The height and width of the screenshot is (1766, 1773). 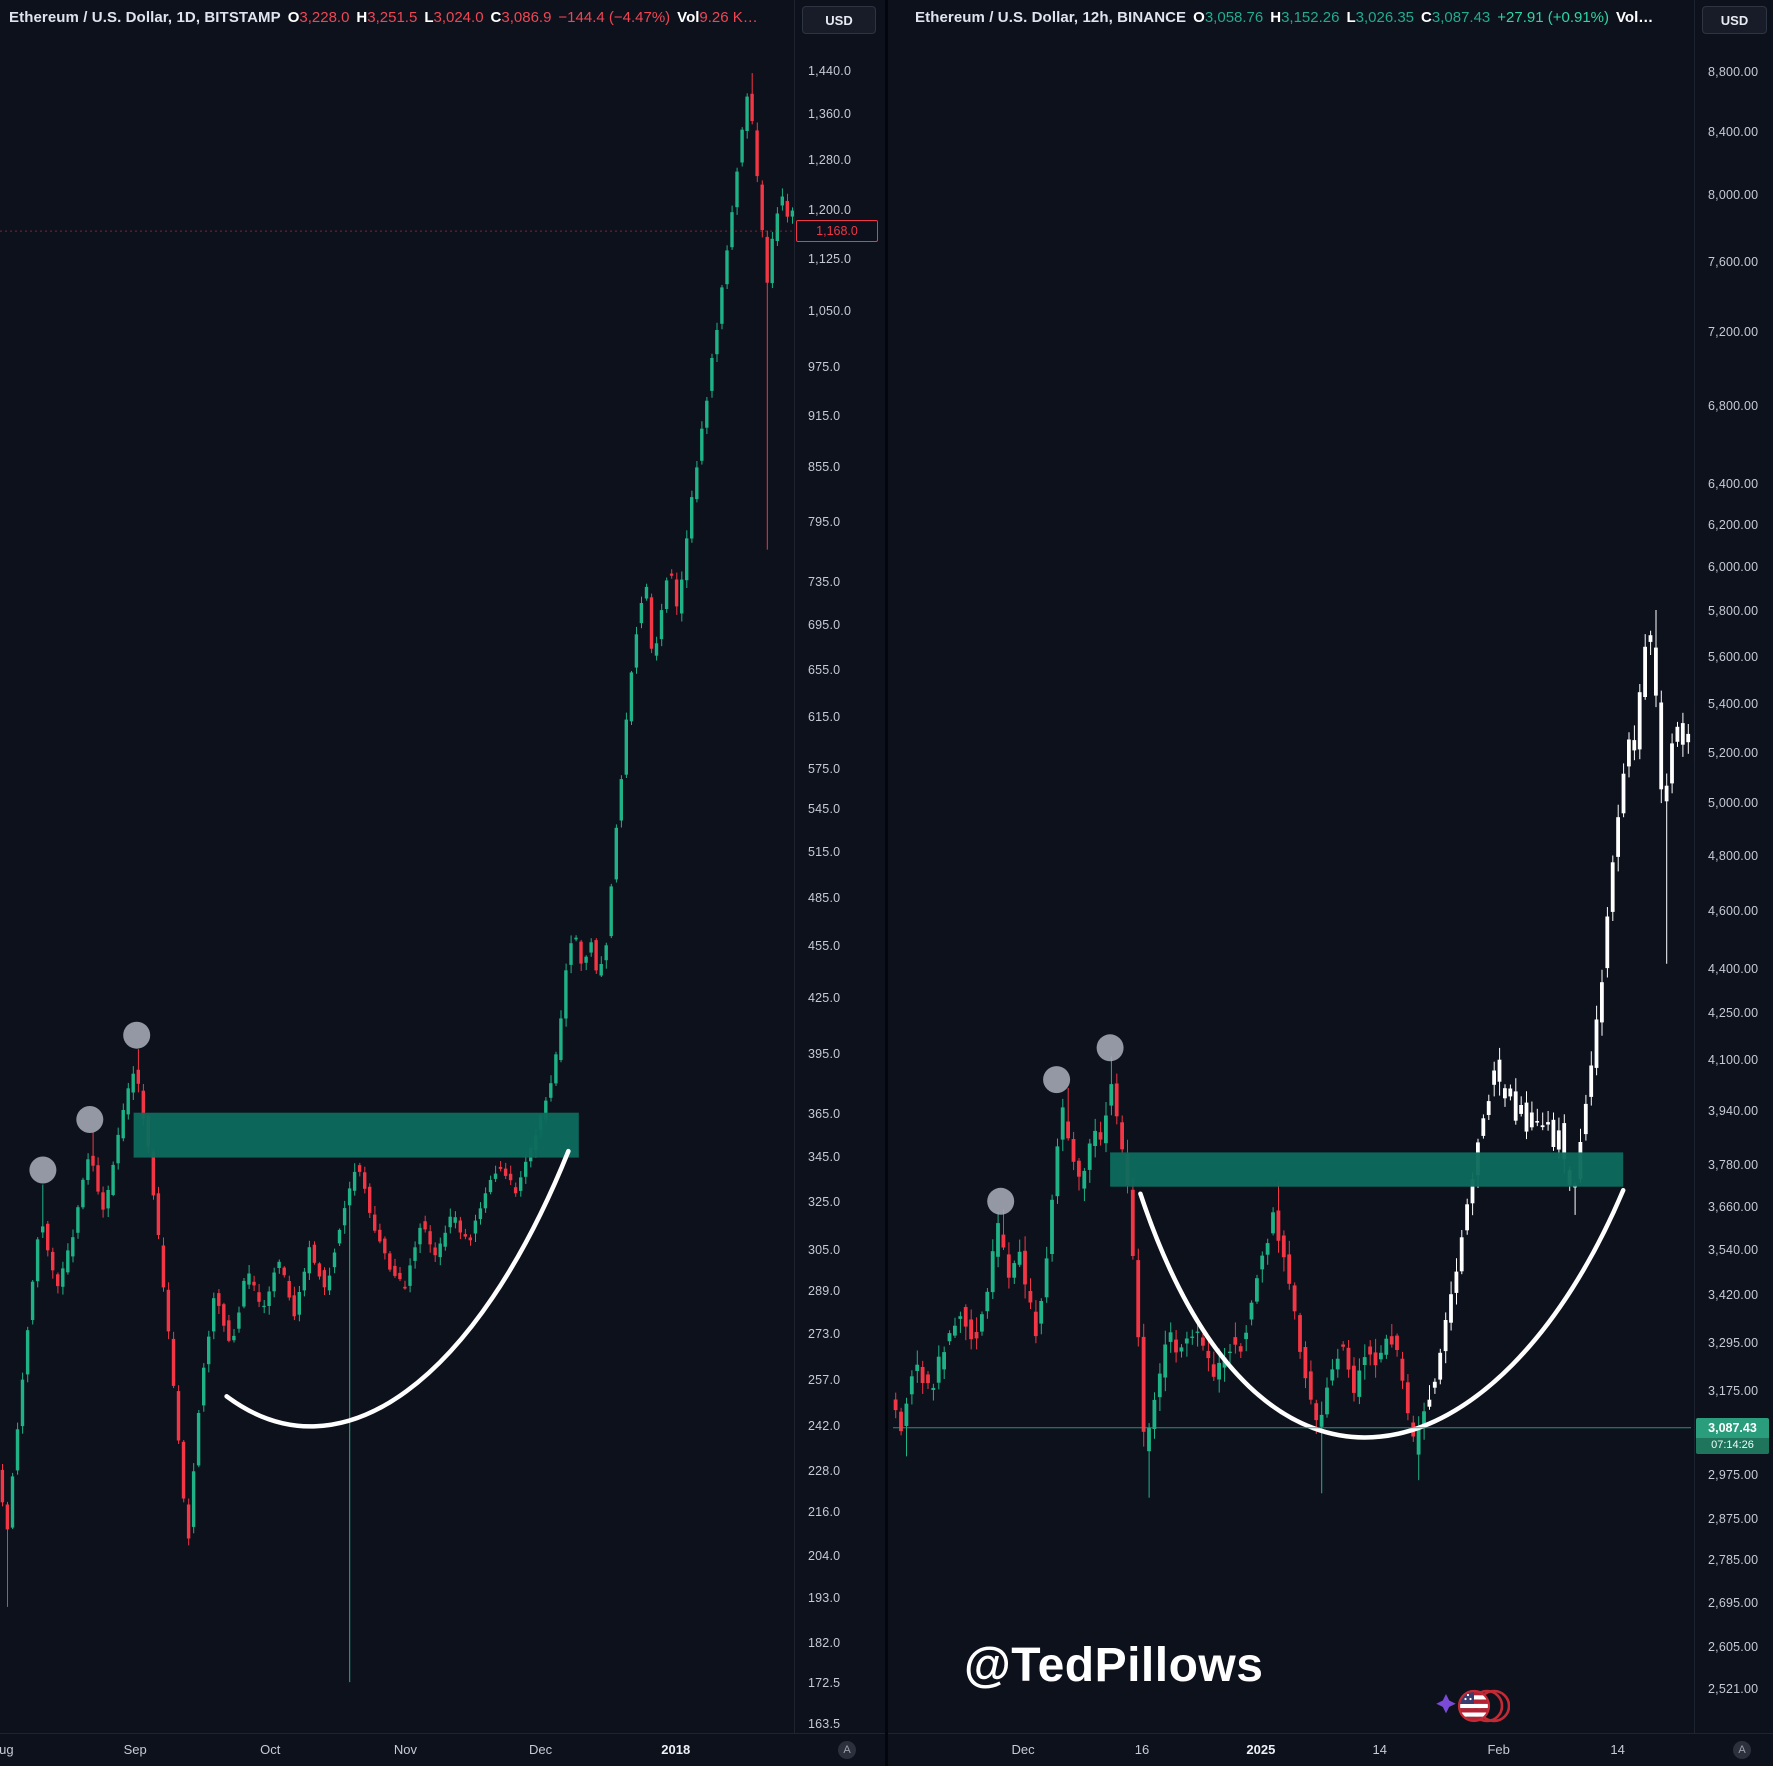 What do you see at coordinates (824, 1642) in the screenshot?
I see `price-tick: 182.0` at bounding box center [824, 1642].